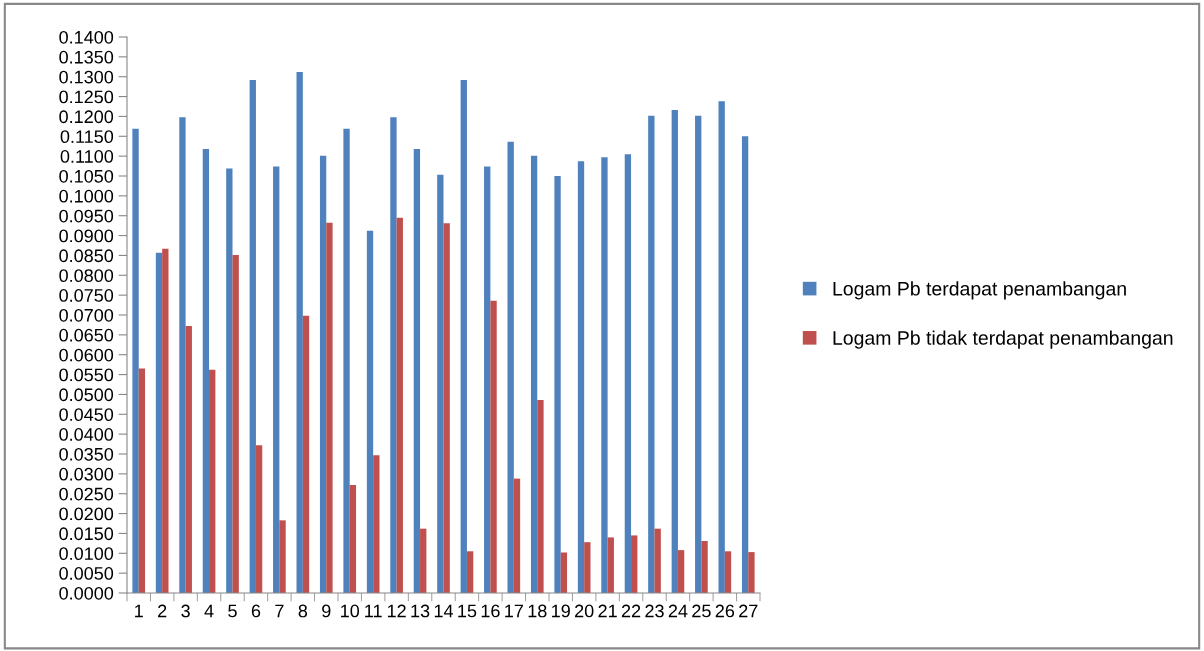  What do you see at coordinates (86, 395) in the screenshot?
I see `y-tick-label: 0.0500` at bounding box center [86, 395].